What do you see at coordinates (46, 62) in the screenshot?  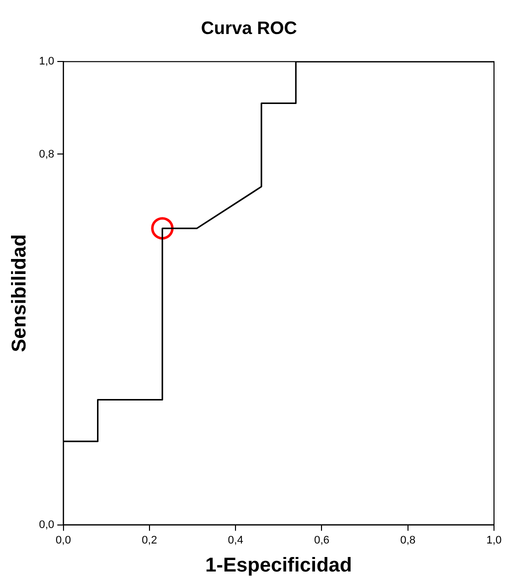 I see `y-tick-label: 1,0` at bounding box center [46, 62].